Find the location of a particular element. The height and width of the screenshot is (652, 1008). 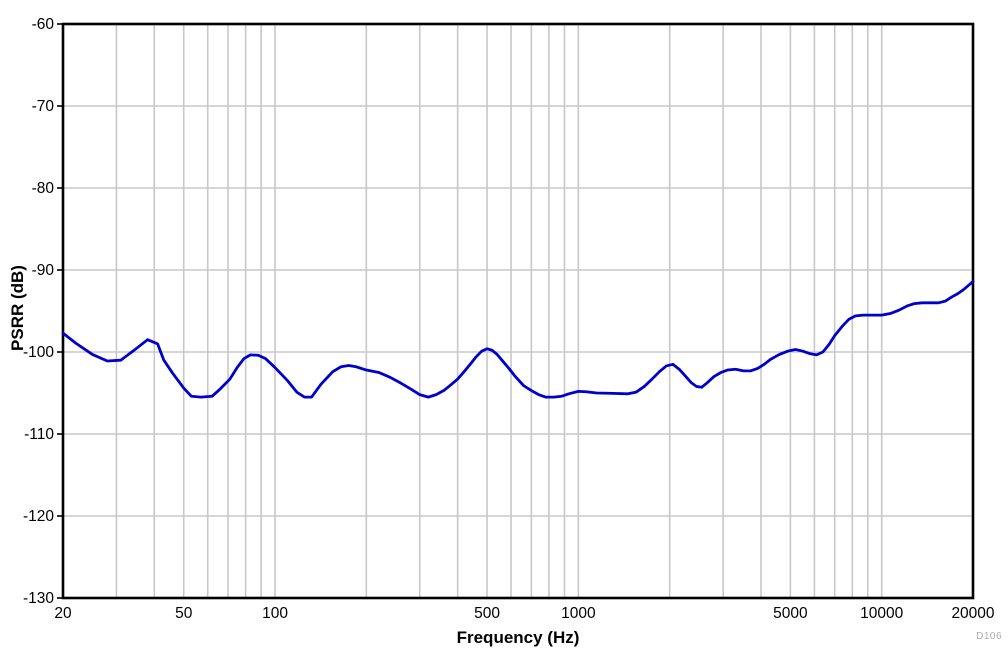

y-tick-label: -110 is located at coordinates (39, 434).